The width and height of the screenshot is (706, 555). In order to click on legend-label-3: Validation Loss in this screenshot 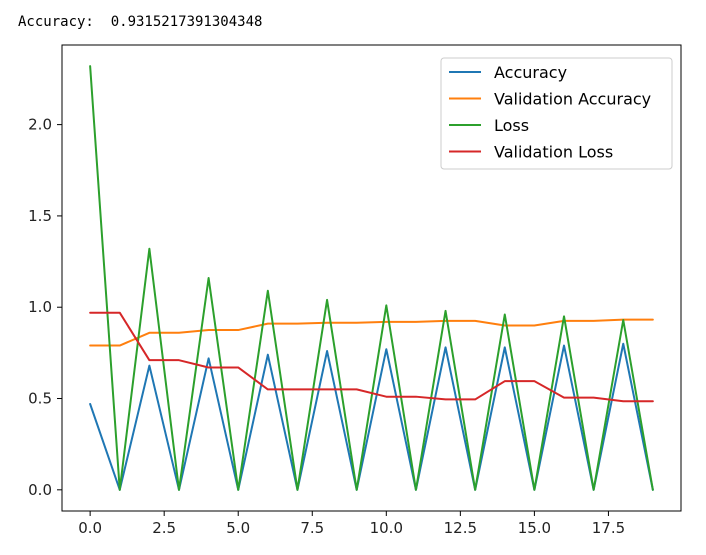, I will do `click(553, 152)`.